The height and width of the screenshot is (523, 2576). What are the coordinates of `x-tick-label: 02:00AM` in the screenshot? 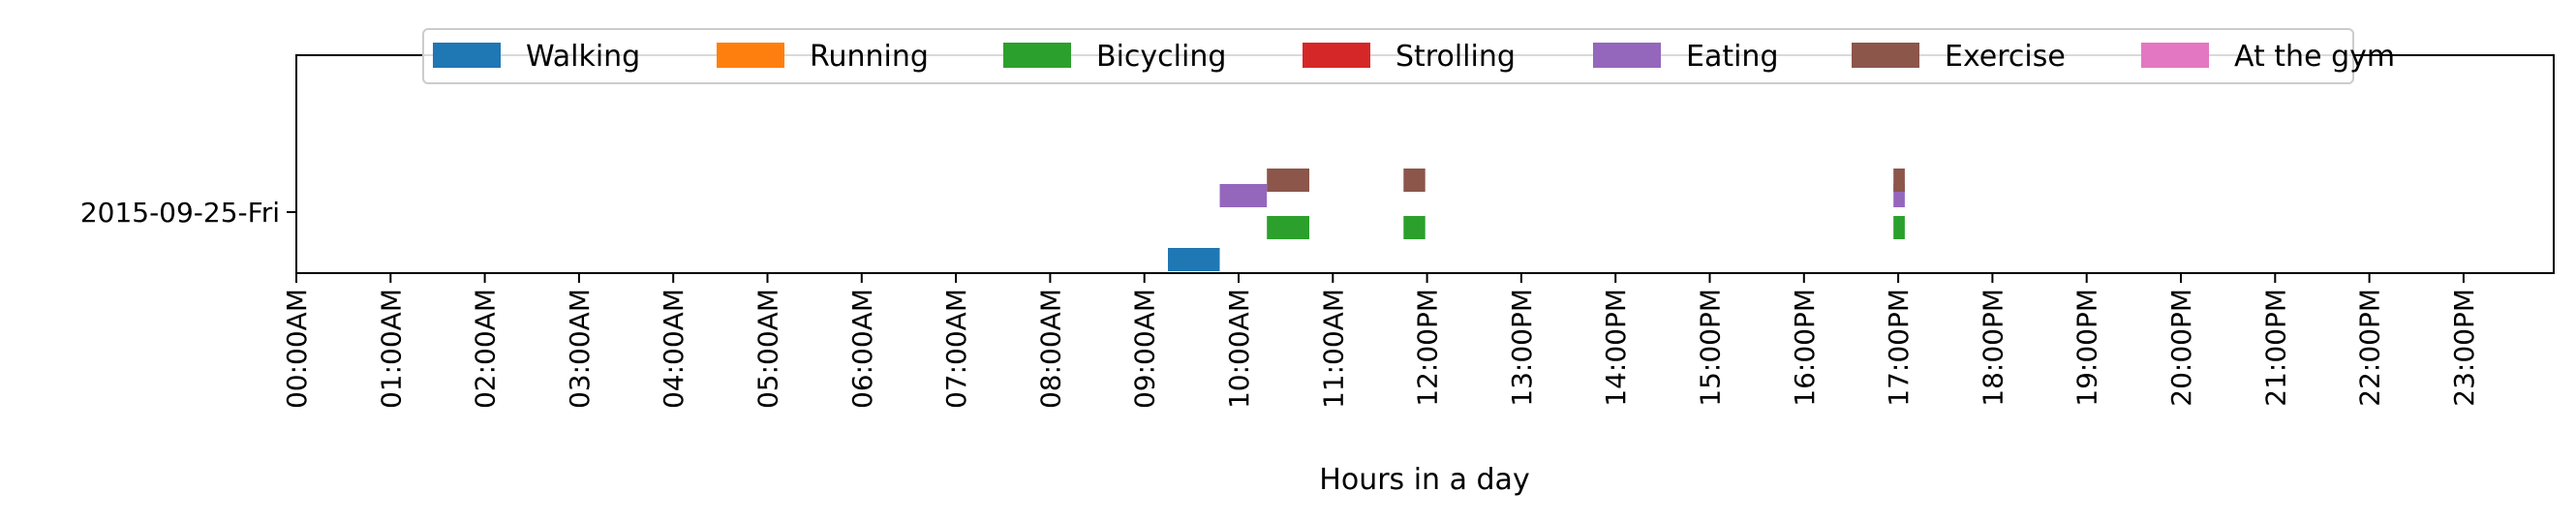 It's located at (486, 349).